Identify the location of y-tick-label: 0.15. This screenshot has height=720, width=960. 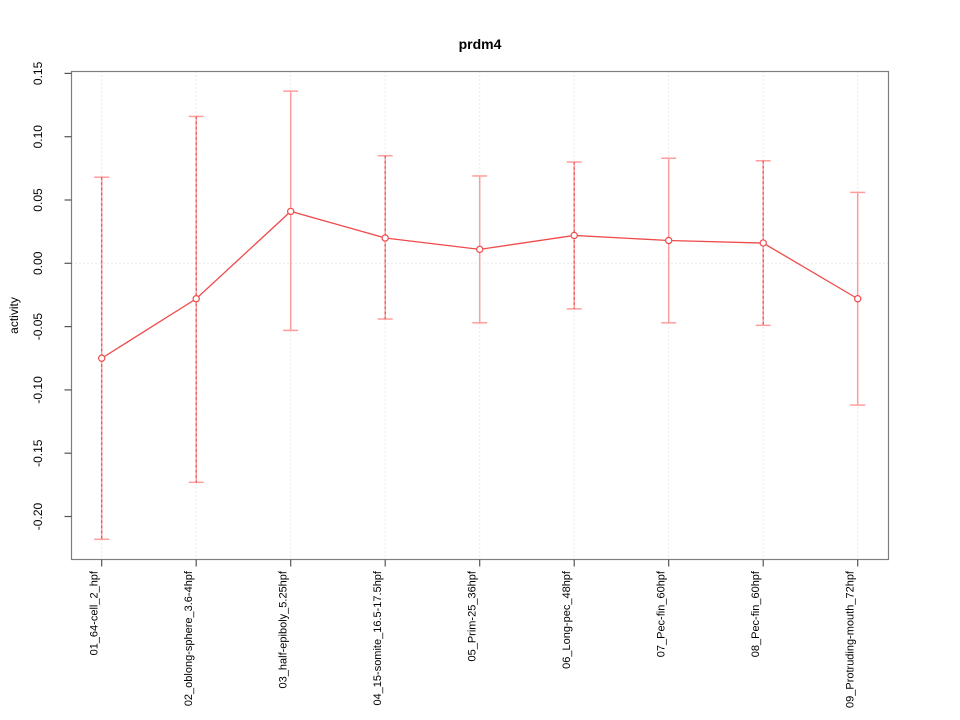
(38, 73).